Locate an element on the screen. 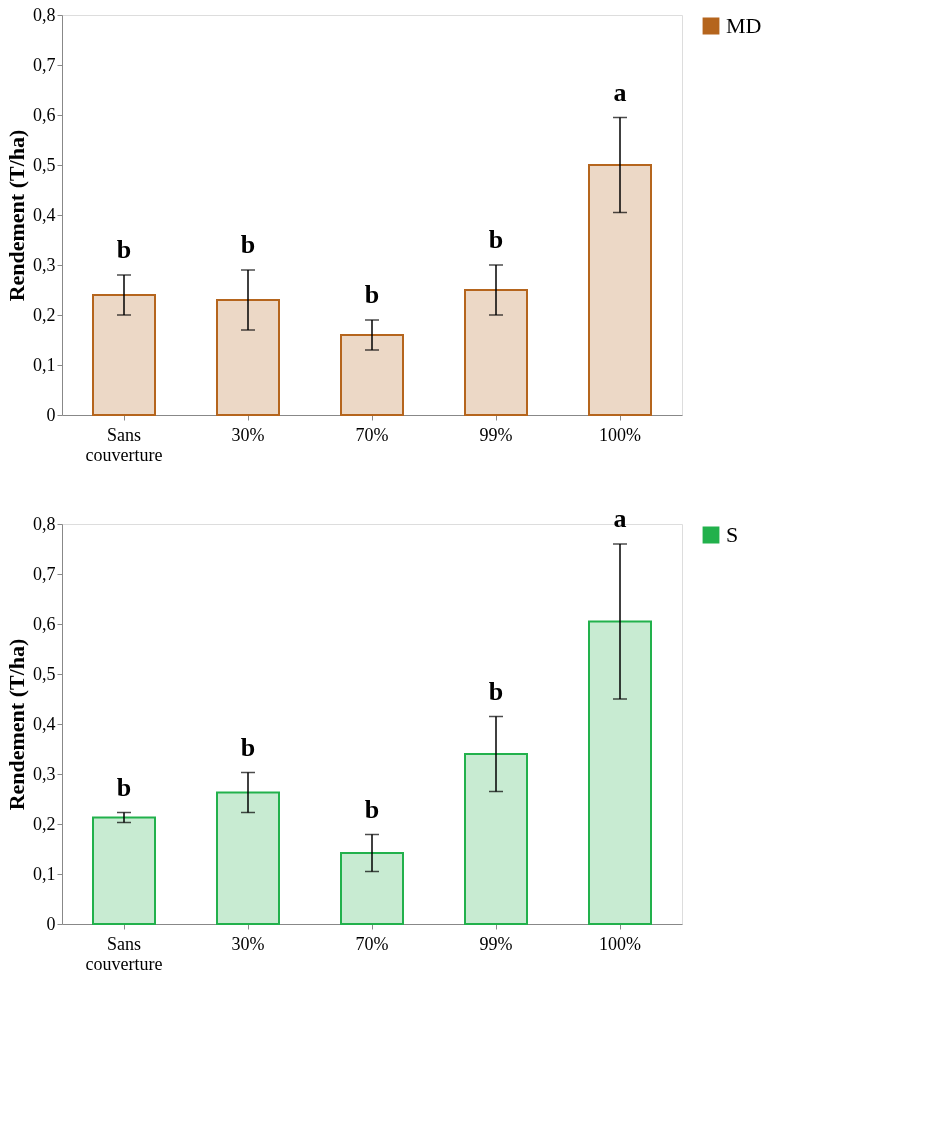 The image size is (930, 1138). legend-label: MD is located at coordinates (744, 25).